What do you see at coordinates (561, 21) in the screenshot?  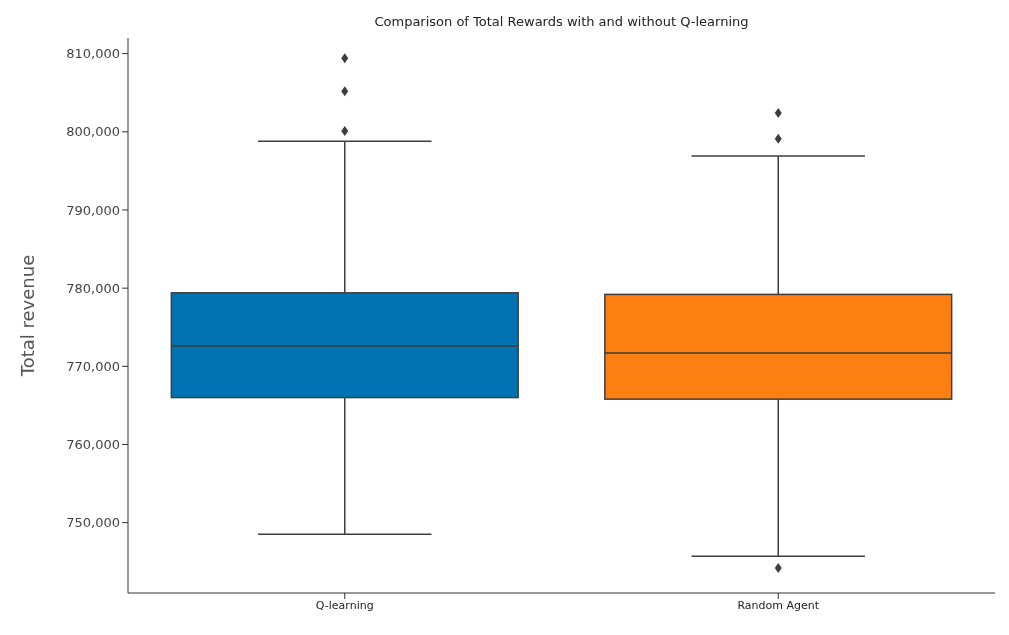 I see `chart-title: Comparison of Total Rewards with and without Q-learning` at bounding box center [561, 21].